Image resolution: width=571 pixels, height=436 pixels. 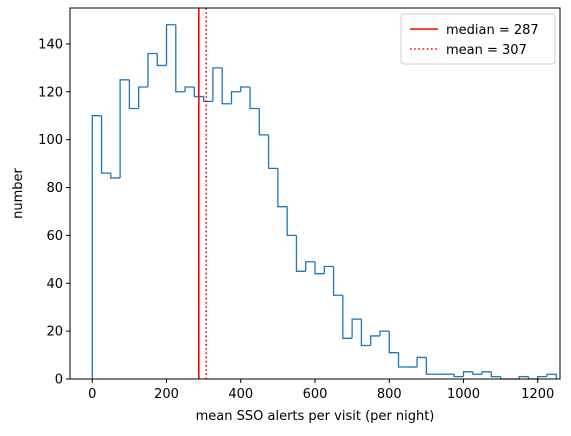 I want to click on y-tick-label: 20, so click(x=54, y=332).